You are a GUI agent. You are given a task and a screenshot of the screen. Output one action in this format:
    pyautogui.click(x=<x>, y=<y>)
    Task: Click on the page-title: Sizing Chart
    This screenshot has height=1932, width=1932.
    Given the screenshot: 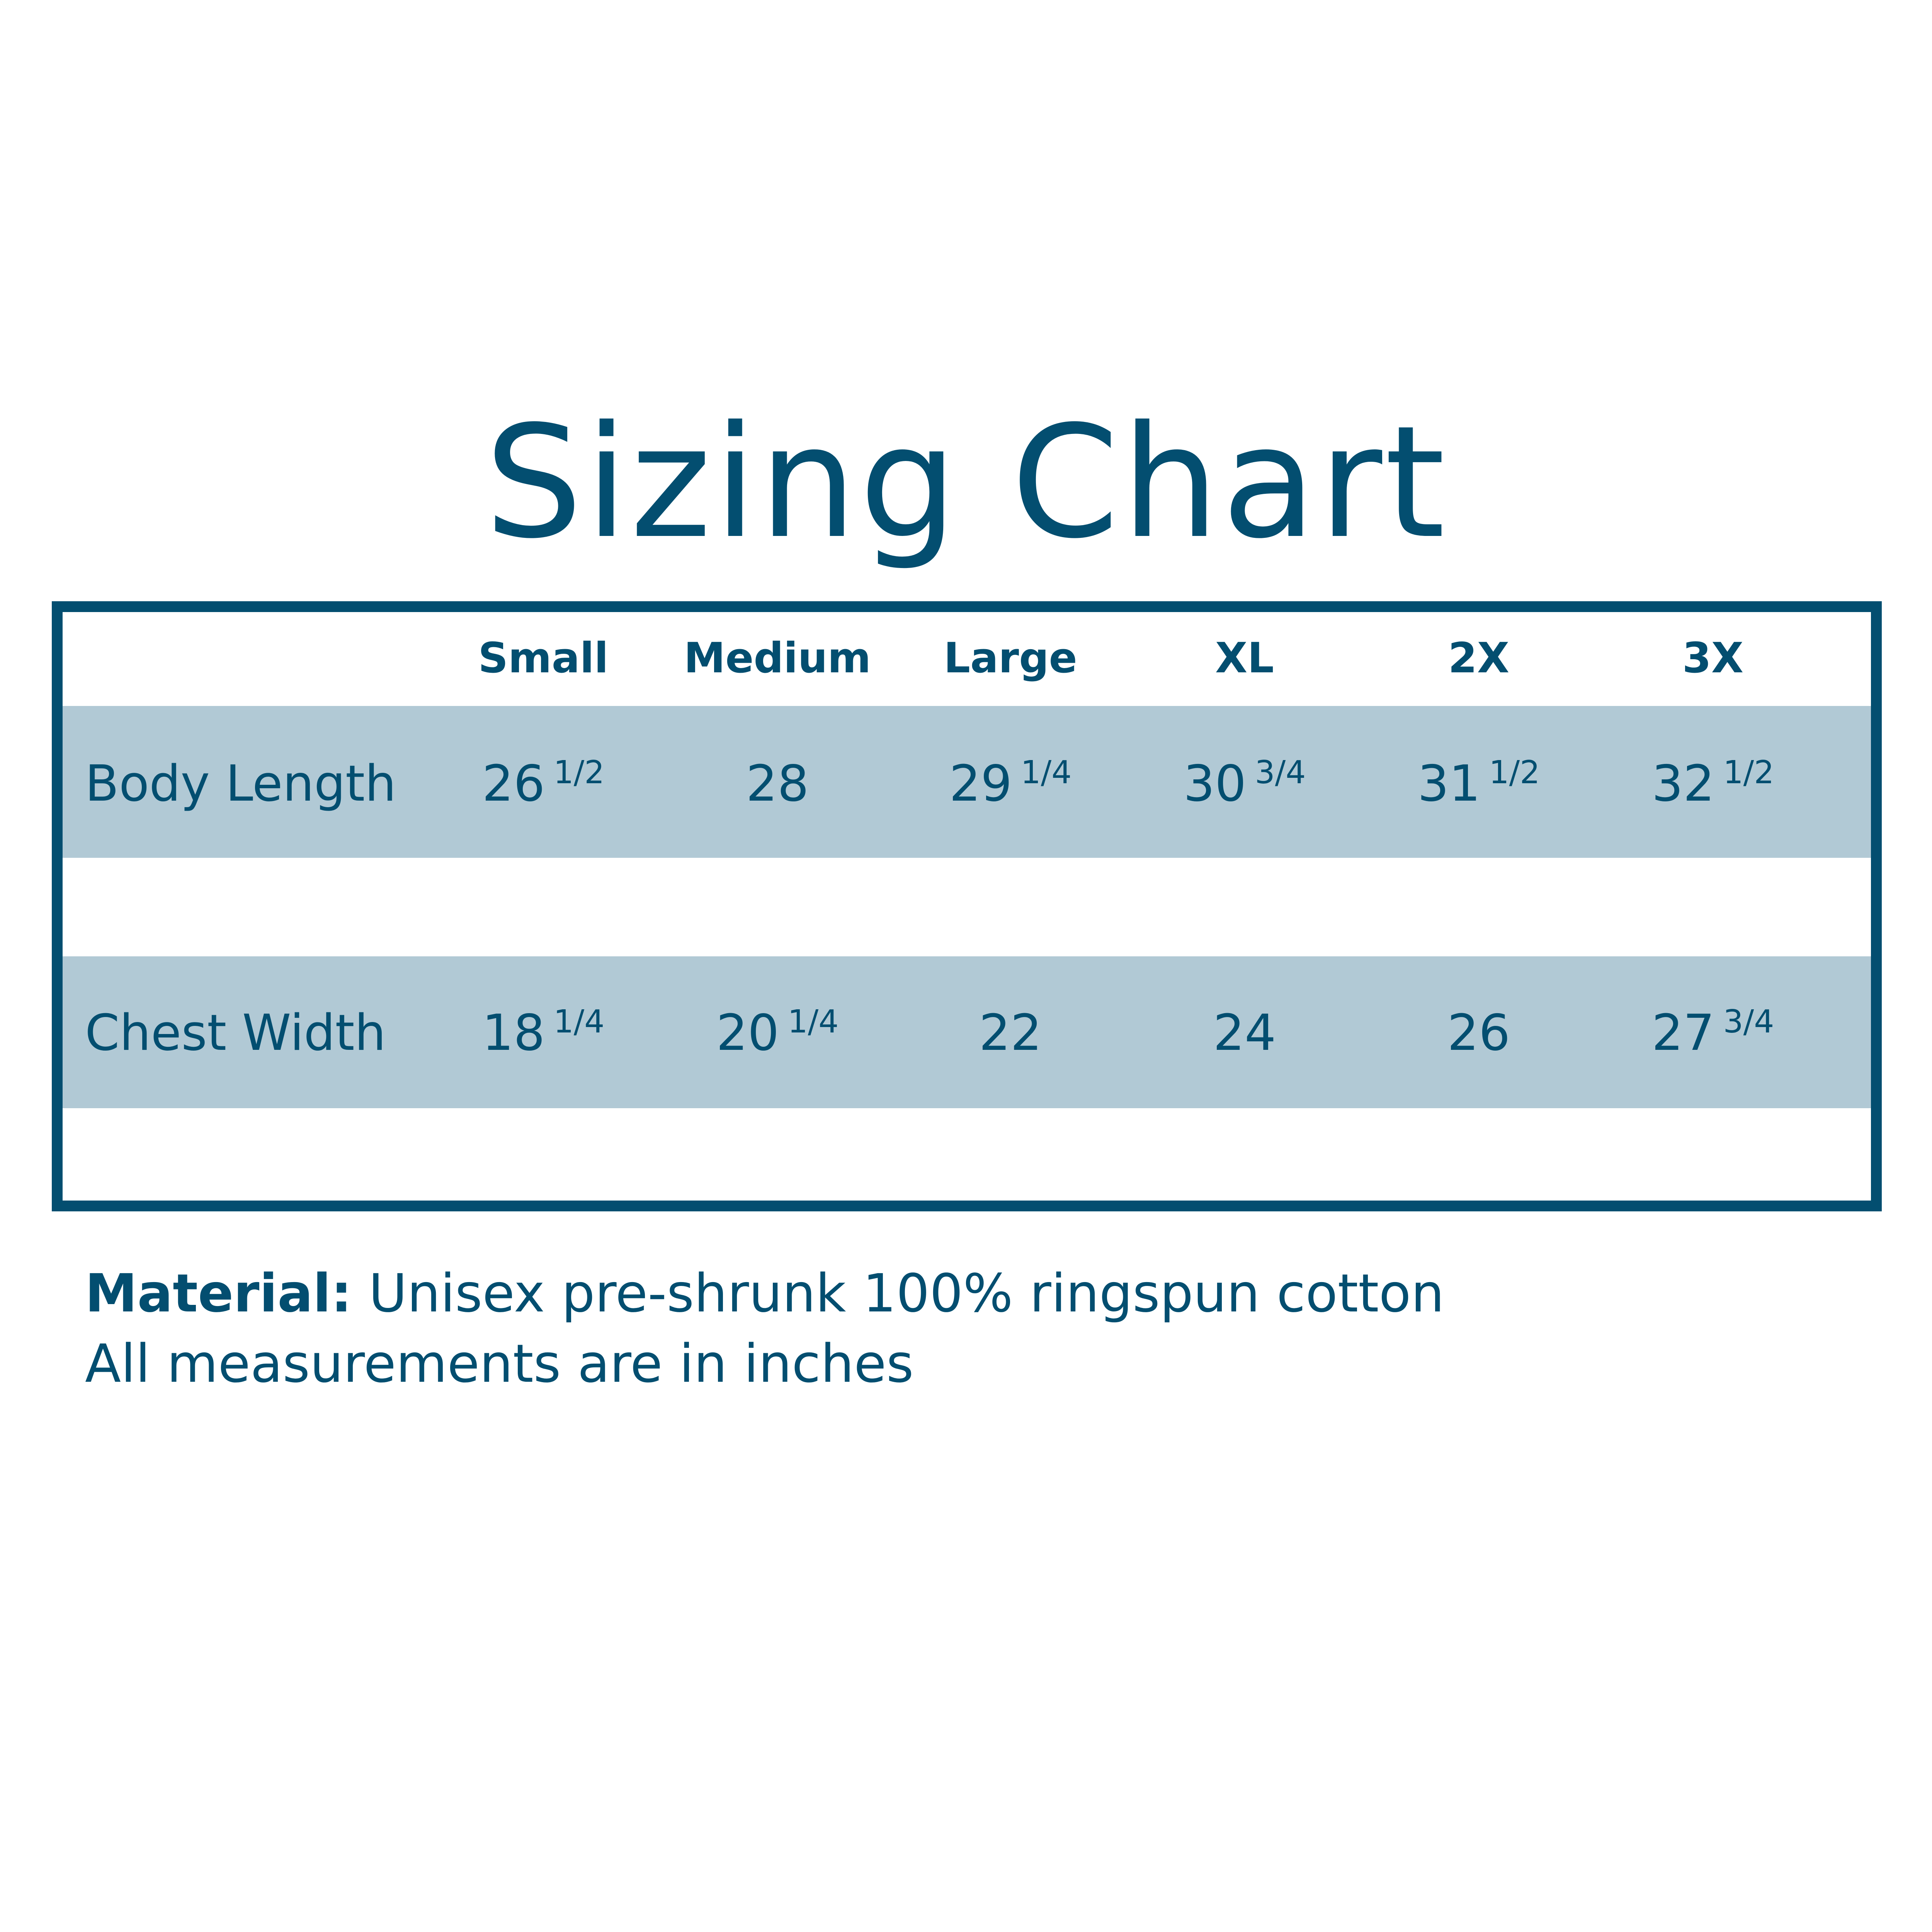 What is the action you would take?
    pyautogui.click(x=966, y=483)
    